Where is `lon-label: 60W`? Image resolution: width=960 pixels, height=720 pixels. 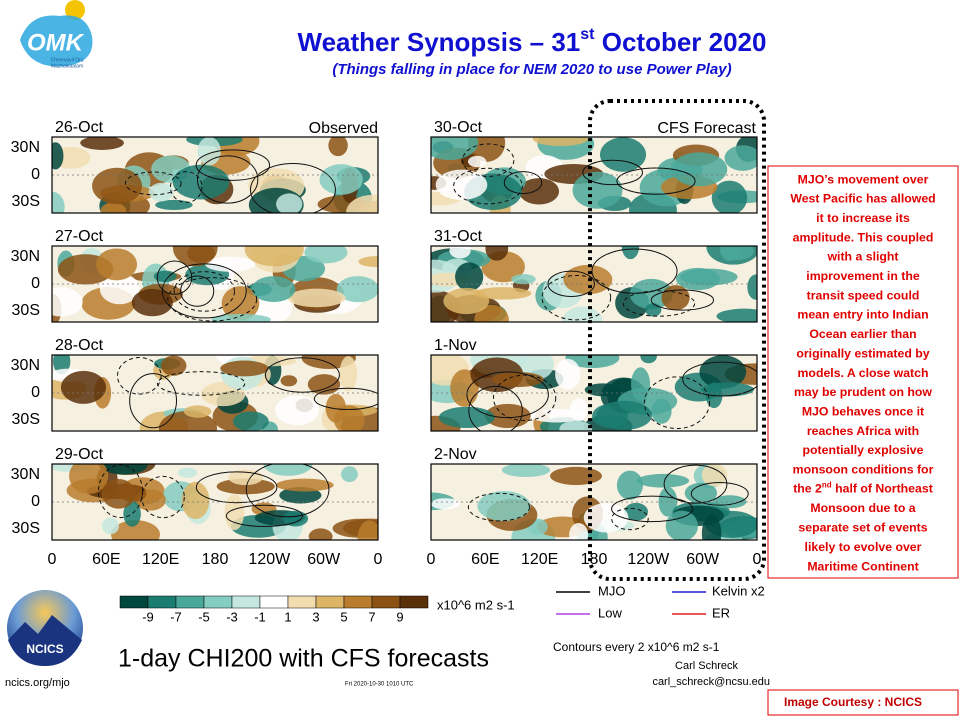 lon-label: 60W is located at coordinates (324, 559).